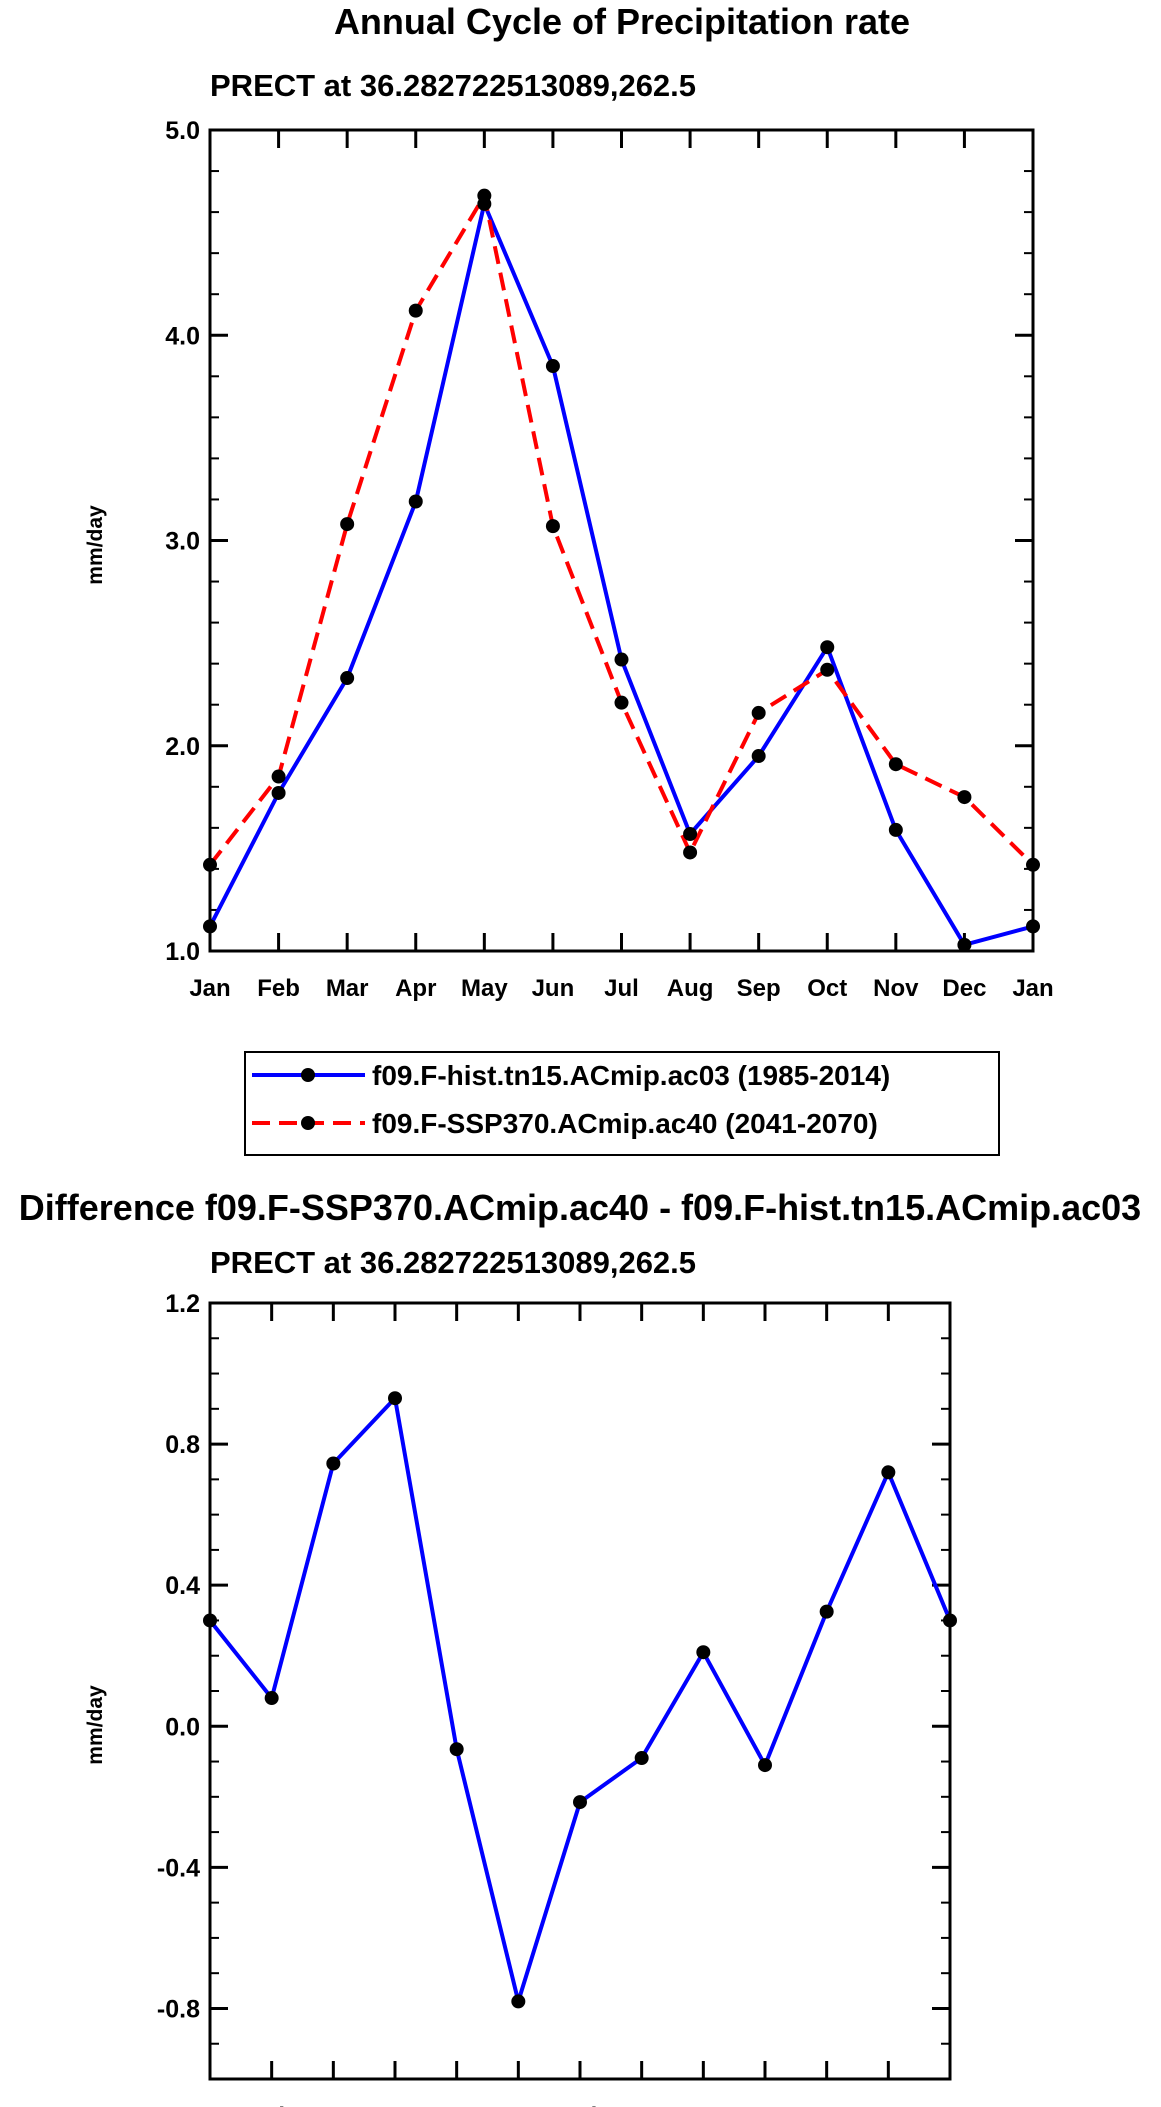 This screenshot has width=1161, height=2107. Describe the element at coordinates (182, 131) in the screenshot. I see `y-tick-label: 5.0` at that location.